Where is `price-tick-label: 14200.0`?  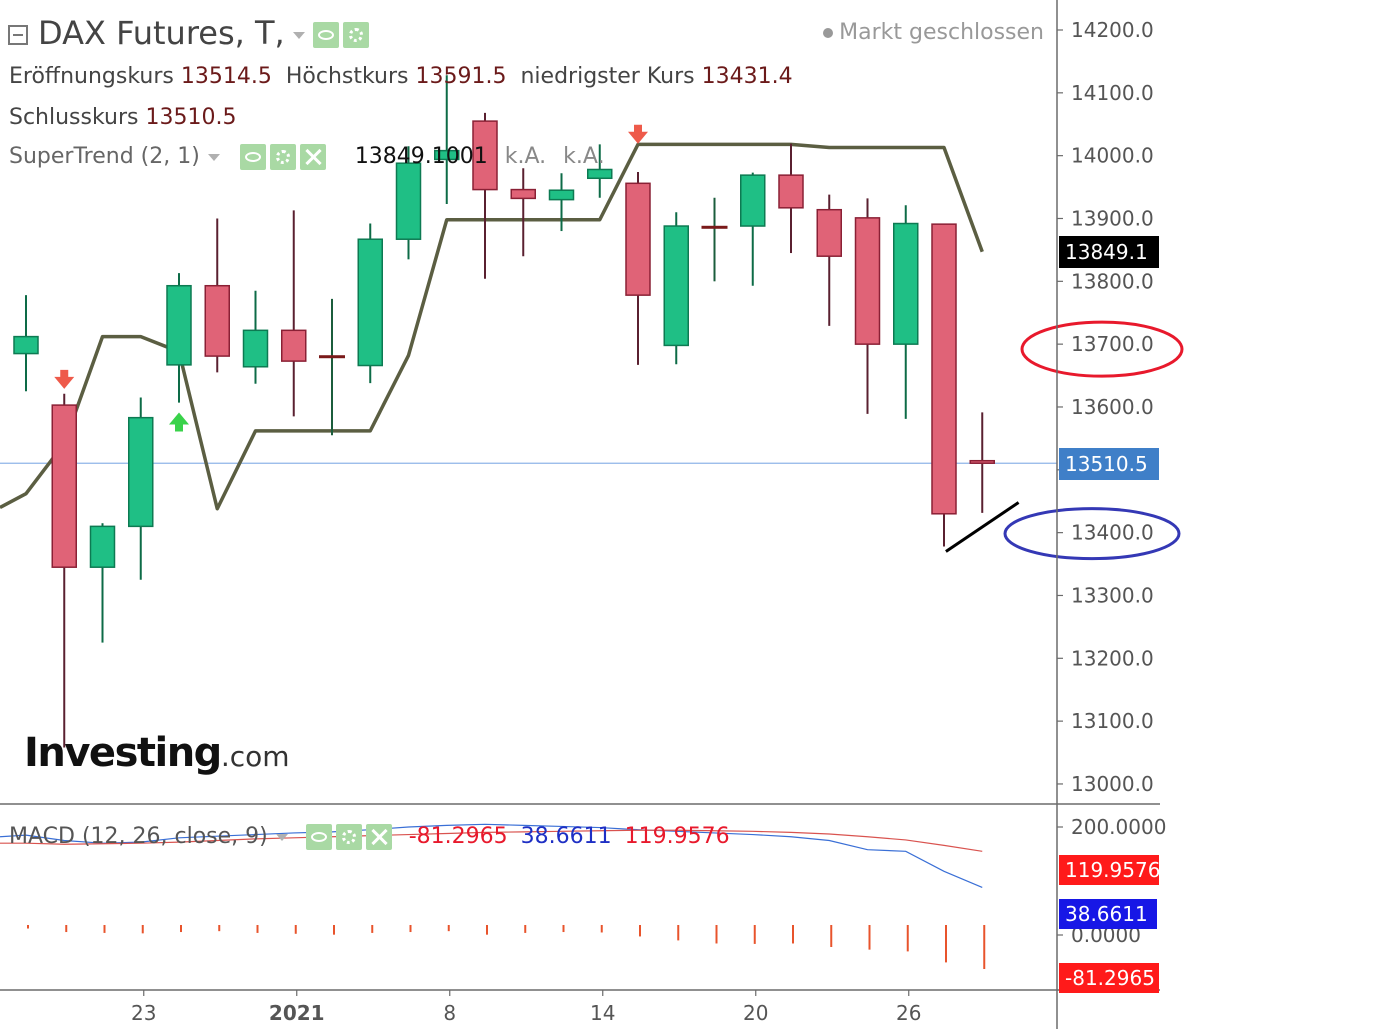
price-tick-label: 14200.0 is located at coordinates (1112, 30).